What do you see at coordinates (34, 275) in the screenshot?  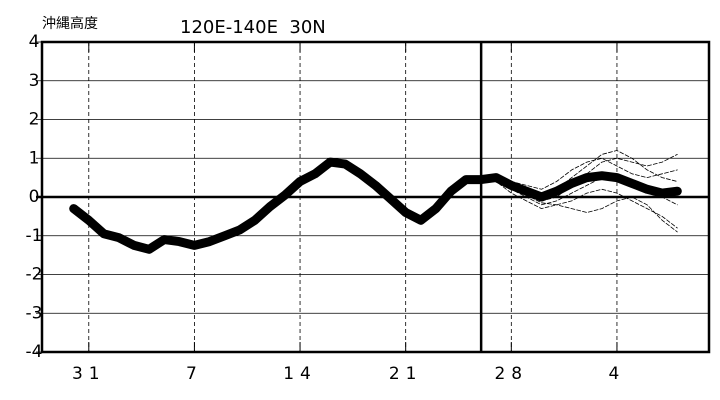 I see `y-tick-label: -2` at bounding box center [34, 275].